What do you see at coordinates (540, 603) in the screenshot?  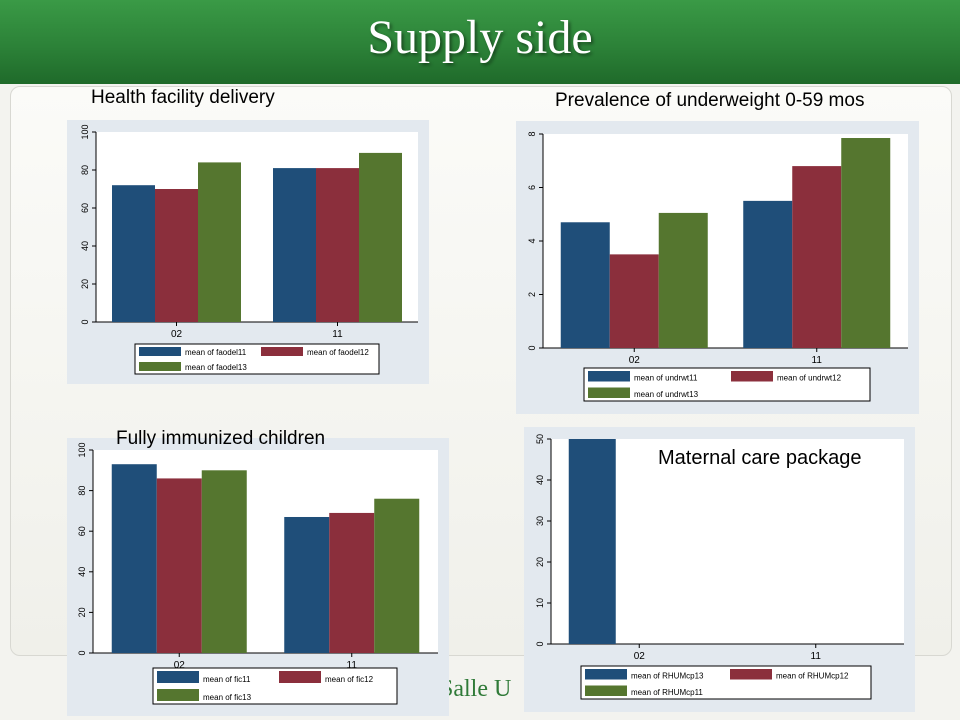 I see `y-tick-label: 10` at bounding box center [540, 603].